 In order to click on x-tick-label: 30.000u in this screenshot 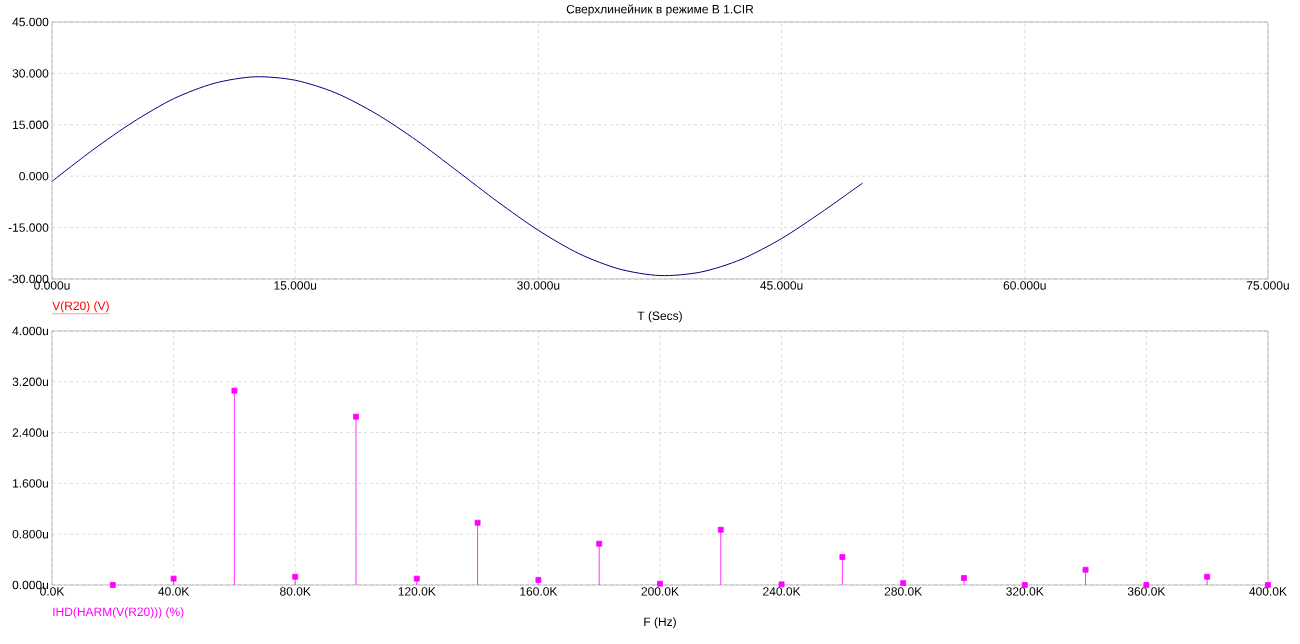, I will do `click(538, 285)`.